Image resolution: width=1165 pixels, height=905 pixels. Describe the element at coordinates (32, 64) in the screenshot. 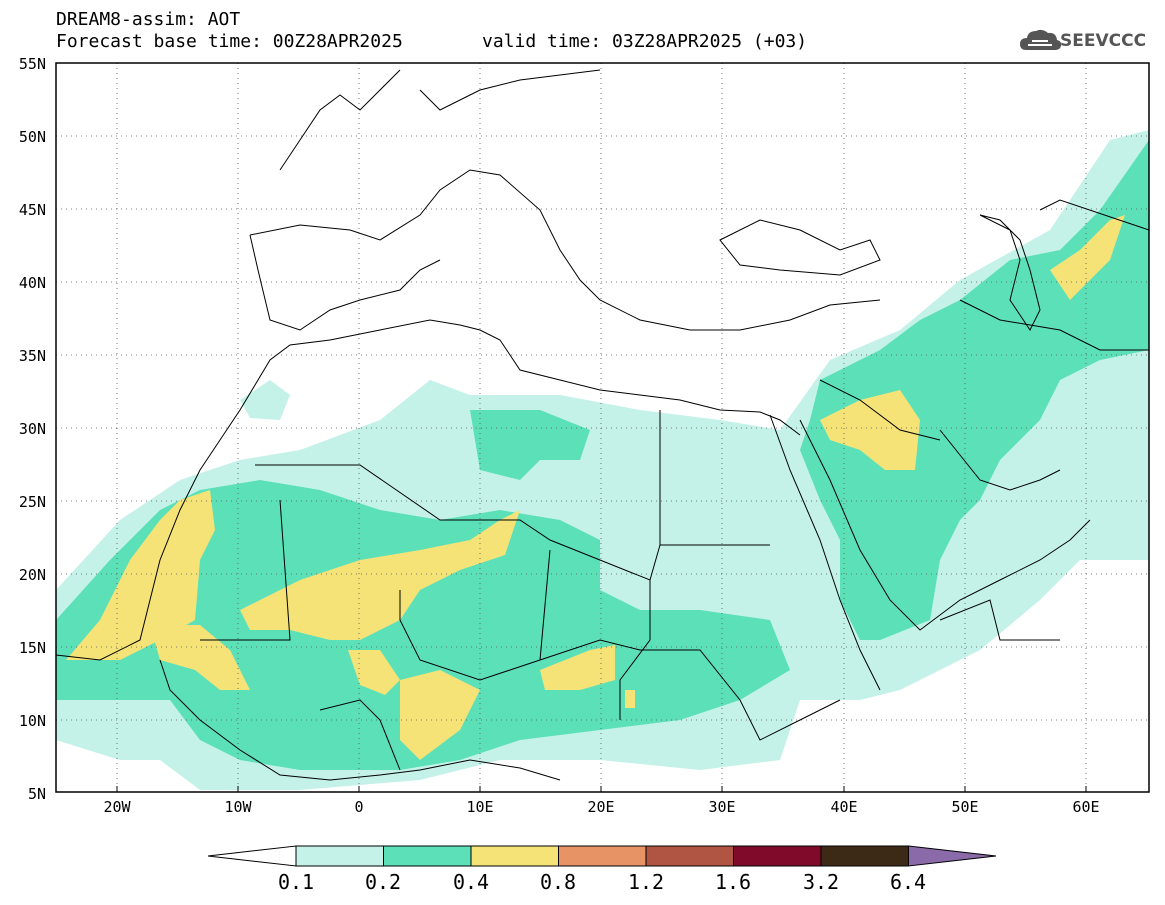

I see `lat-label: 55N` at that location.